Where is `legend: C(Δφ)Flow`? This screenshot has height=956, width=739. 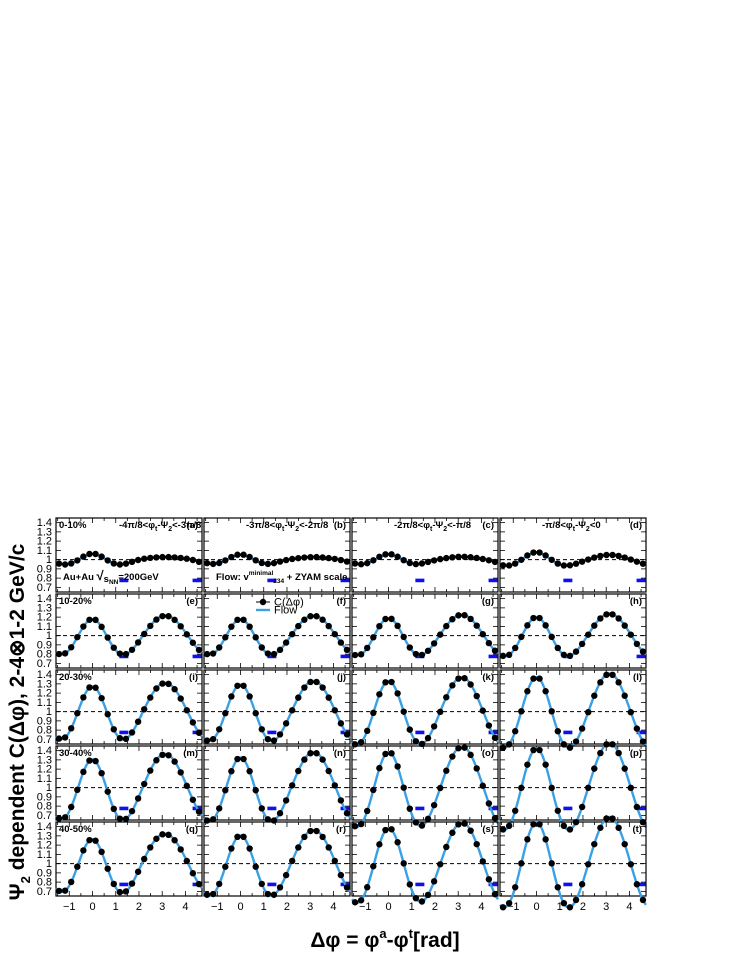 legend: C(Δφ)Flow is located at coordinates (280, 607).